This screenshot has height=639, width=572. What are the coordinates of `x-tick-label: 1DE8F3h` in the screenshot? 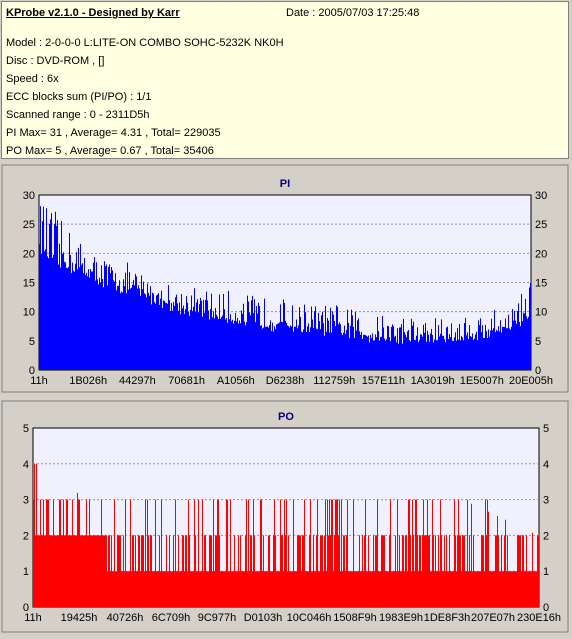 It's located at (447, 618).